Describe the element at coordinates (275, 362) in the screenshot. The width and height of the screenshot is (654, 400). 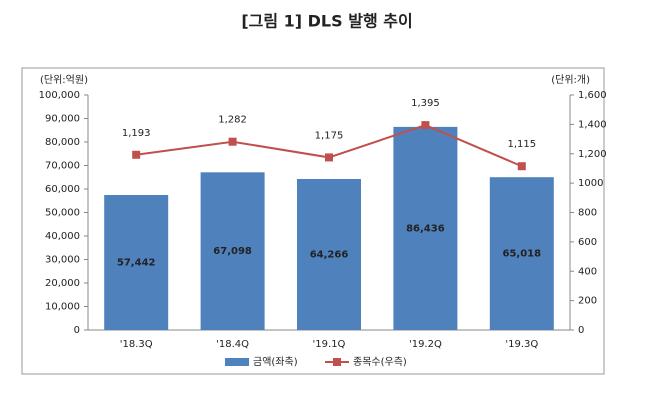
I see `legend-label: 금액(좌축)` at that location.